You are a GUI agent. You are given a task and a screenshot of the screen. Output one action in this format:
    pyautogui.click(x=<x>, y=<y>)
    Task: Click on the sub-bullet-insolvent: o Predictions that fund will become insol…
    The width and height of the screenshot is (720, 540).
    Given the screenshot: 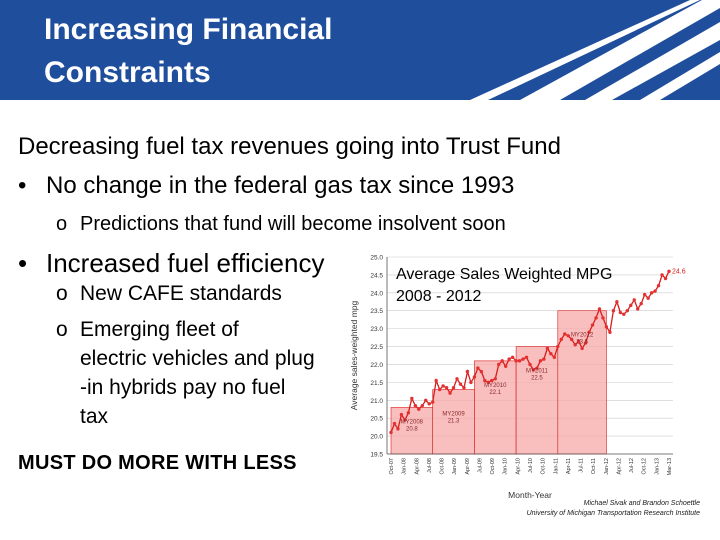 What is the action you would take?
    pyautogui.click(x=281, y=224)
    